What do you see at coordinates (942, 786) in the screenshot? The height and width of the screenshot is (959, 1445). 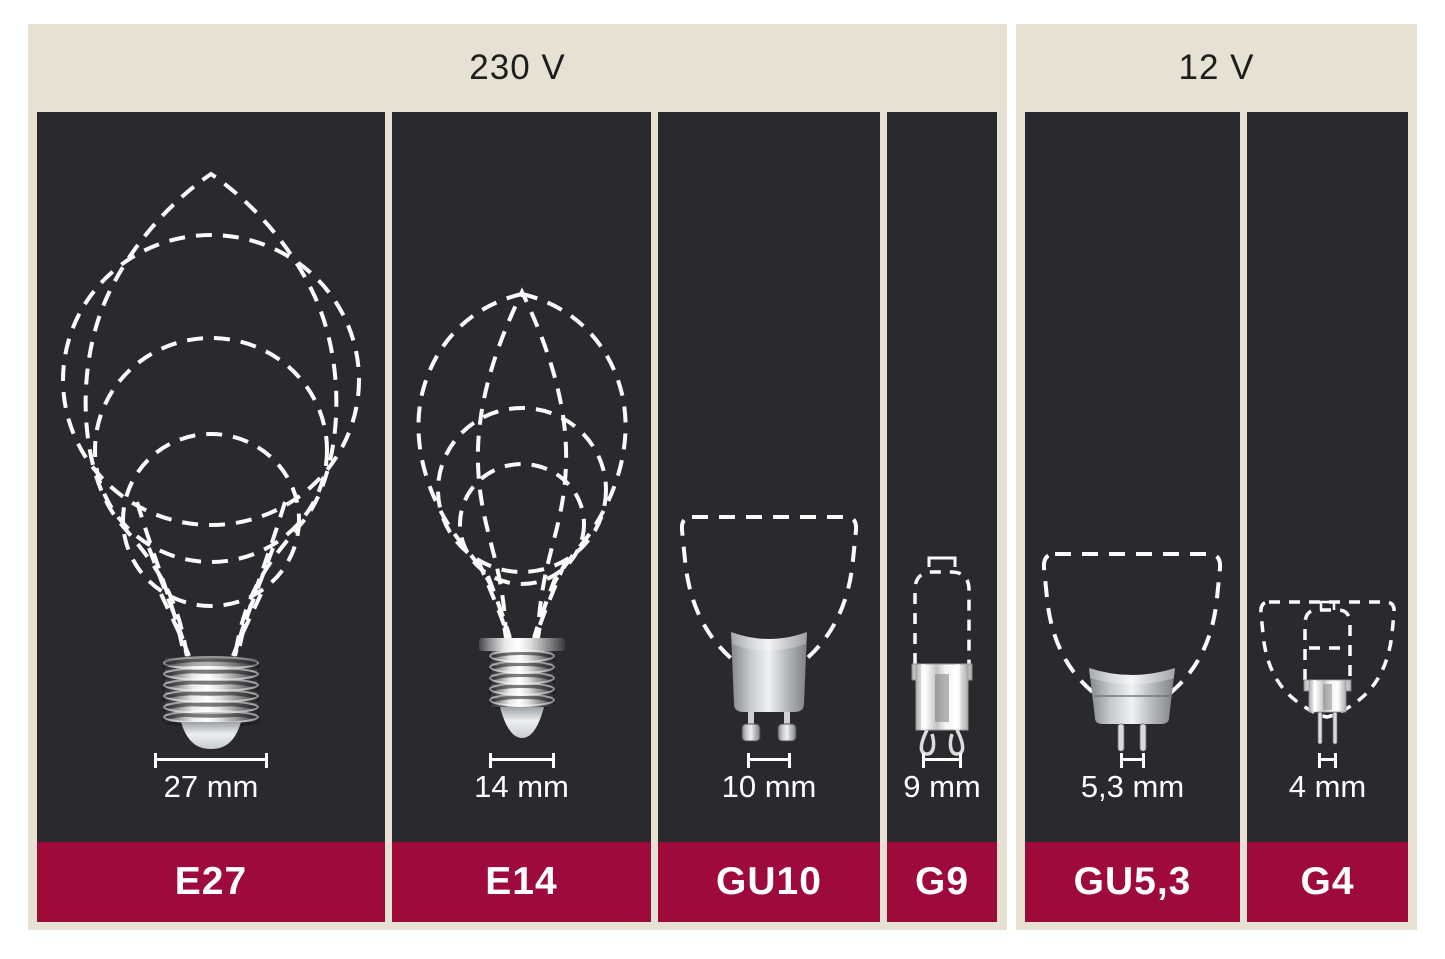 I see `g9-diameter-label: 9 mm` at bounding box center [942, 786].